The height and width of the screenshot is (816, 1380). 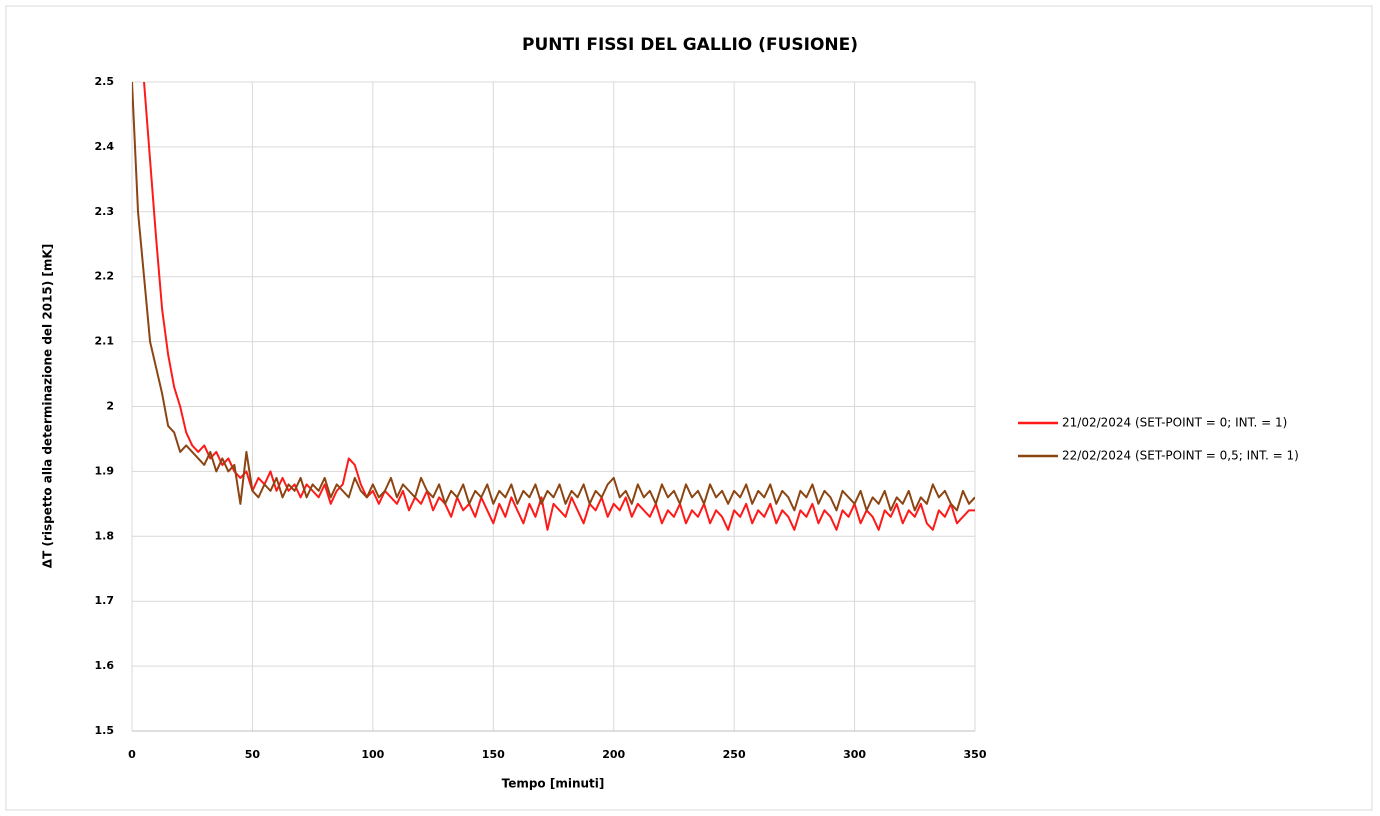 What do you see at coordinates (553, 784) in the screenshot?
I see `x-axis-label: Tempo [minuti]` at bounding box center [553, 784].